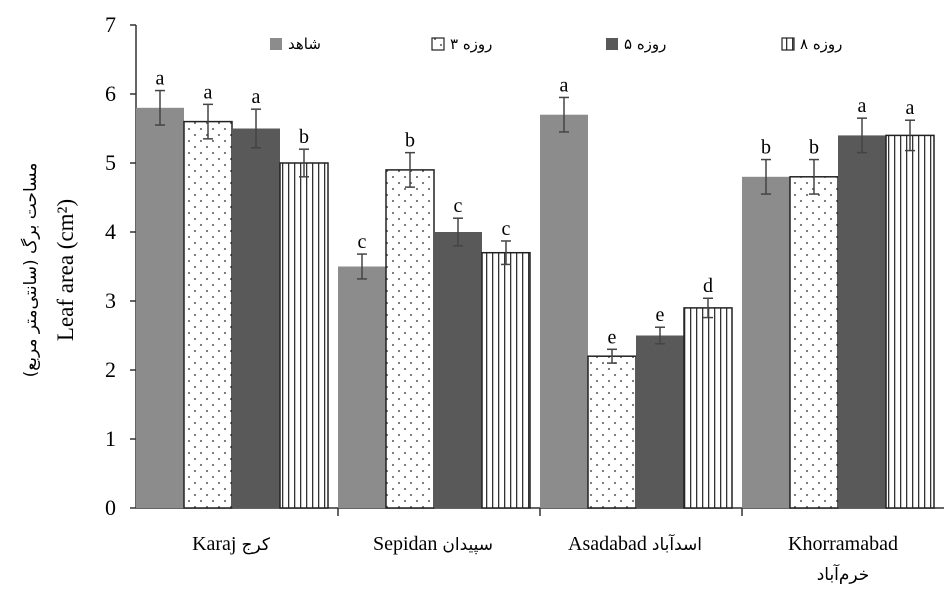  What do you see at coordinates (110, 300) in the screenshot?
I see `y-tick-label: 3` at bounding box center [110, 300].